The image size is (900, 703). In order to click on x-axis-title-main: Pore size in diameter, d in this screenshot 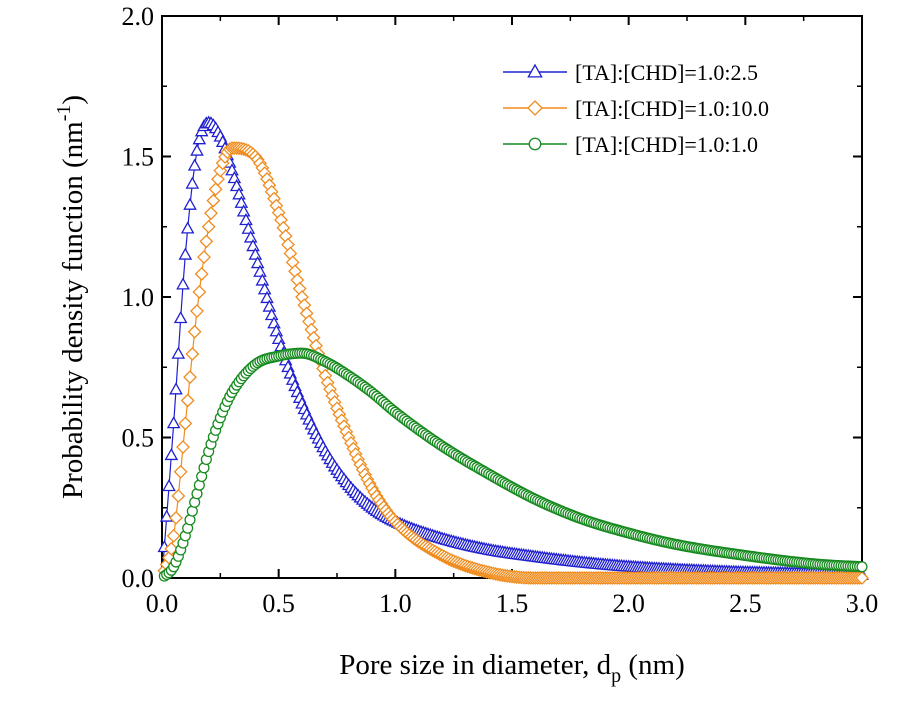, I will do `click(475, 665)`.